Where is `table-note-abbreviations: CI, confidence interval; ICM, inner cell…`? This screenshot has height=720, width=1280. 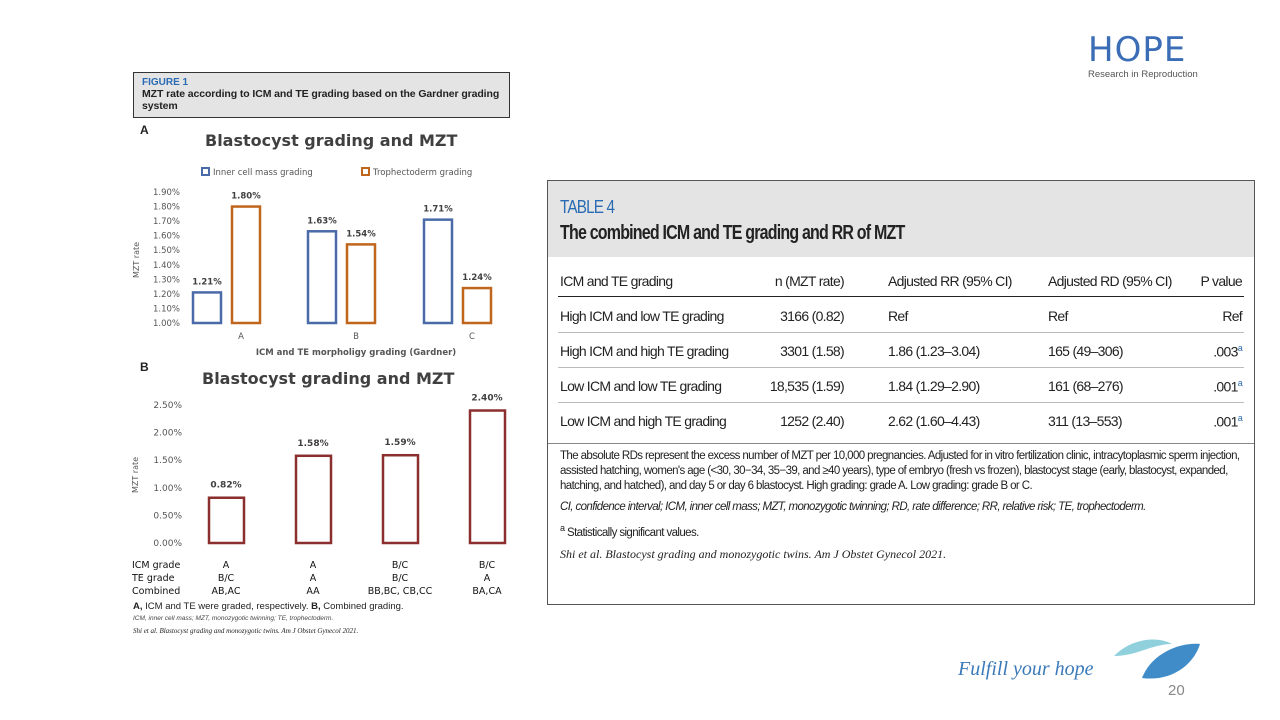 table-note-abbreviations: CI, confidence interval; ICM, inner cell… is located at coordinates (853, 507).